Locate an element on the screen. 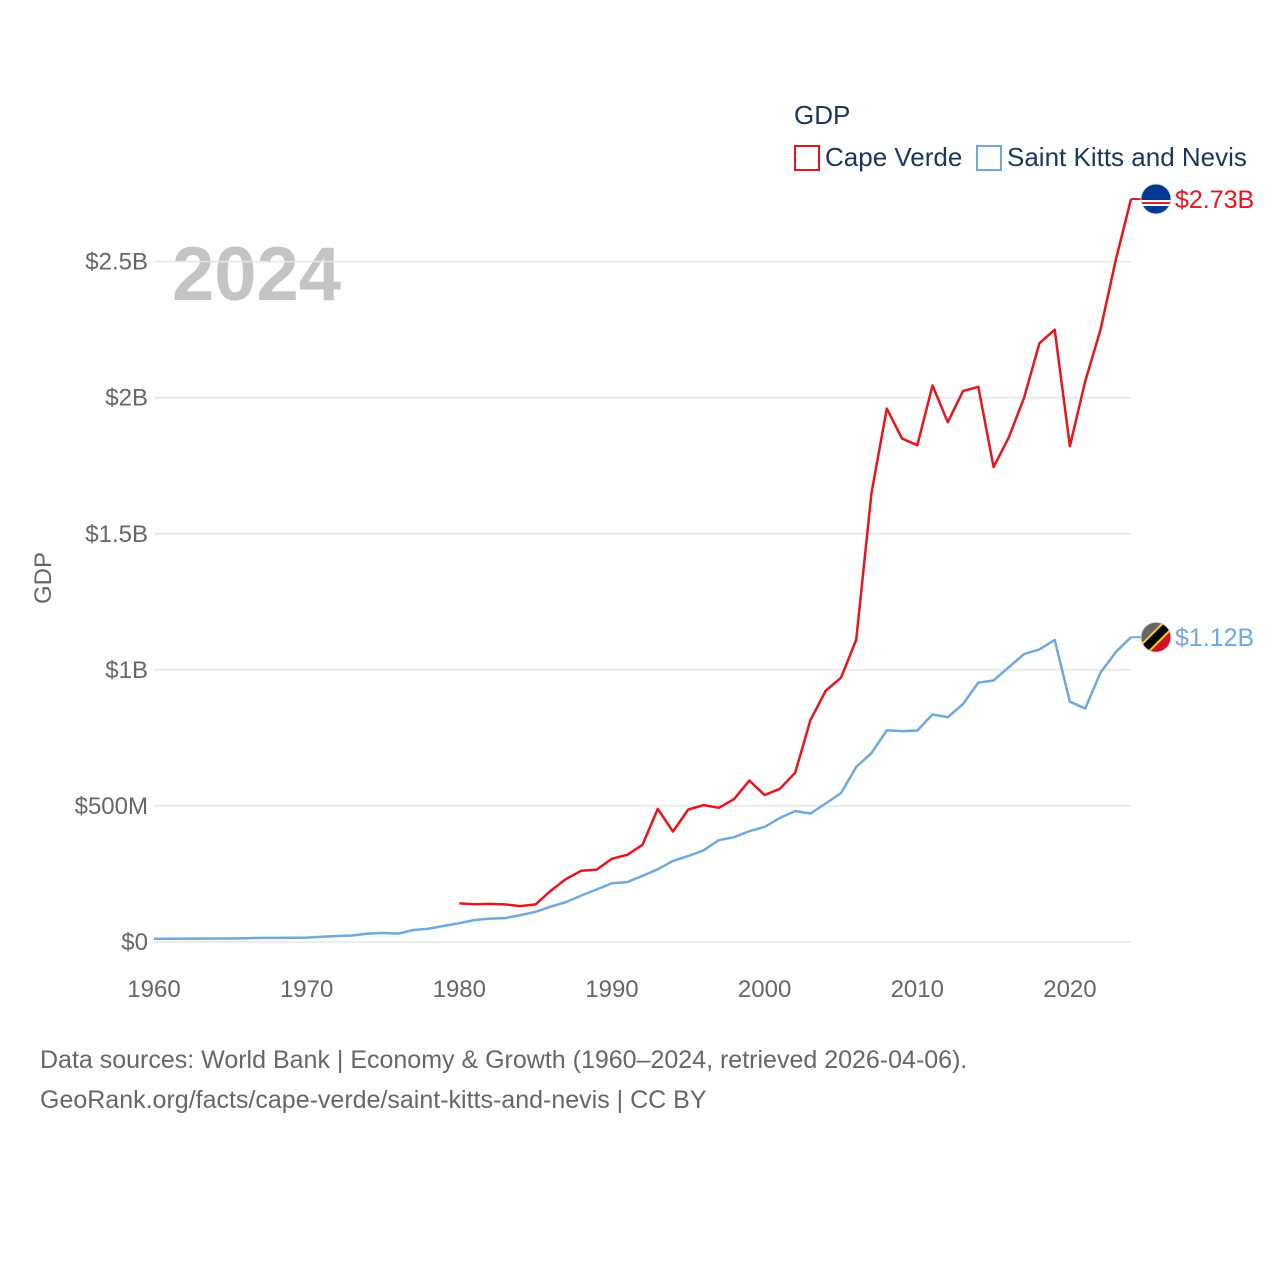  x-tick-label: 1980 is located at coordinates (459, 989).